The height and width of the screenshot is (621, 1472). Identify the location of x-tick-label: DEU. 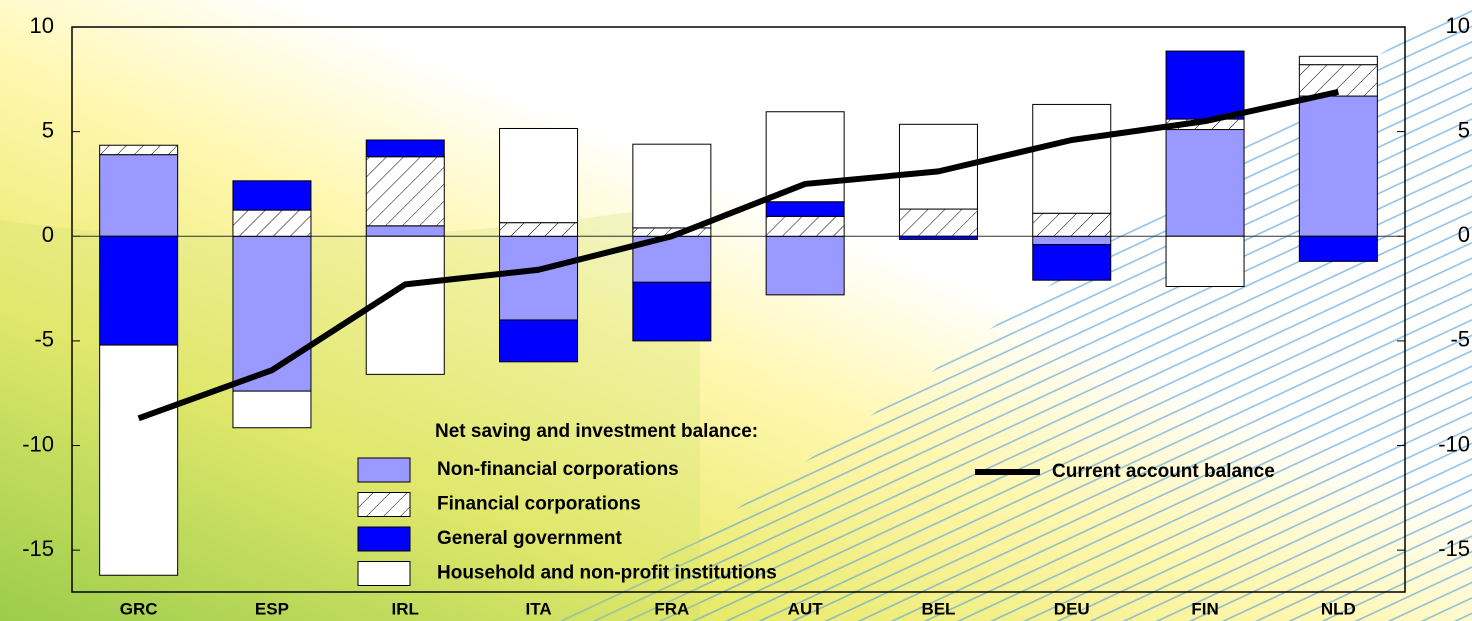
(1072, 608).